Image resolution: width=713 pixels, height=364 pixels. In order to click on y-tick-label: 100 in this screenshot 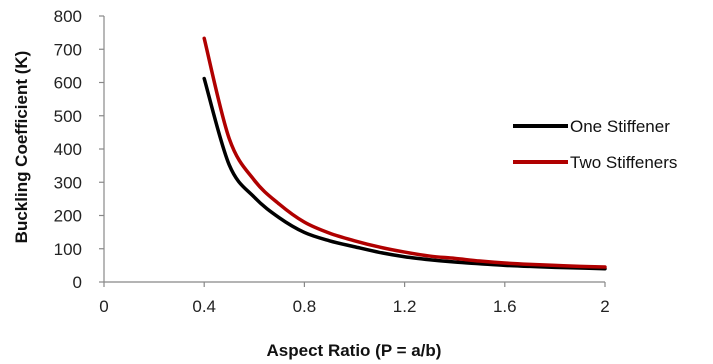, I will do `click(68, 249)`.